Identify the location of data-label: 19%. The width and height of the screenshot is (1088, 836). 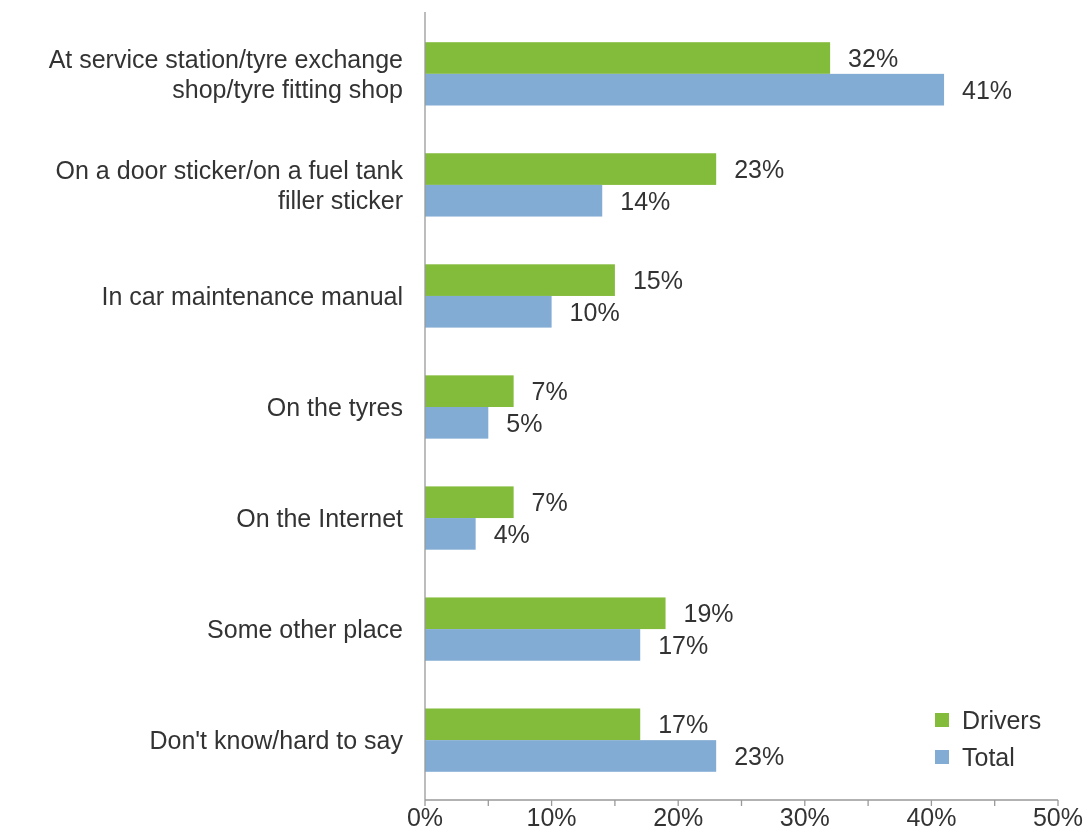
(708, 613).